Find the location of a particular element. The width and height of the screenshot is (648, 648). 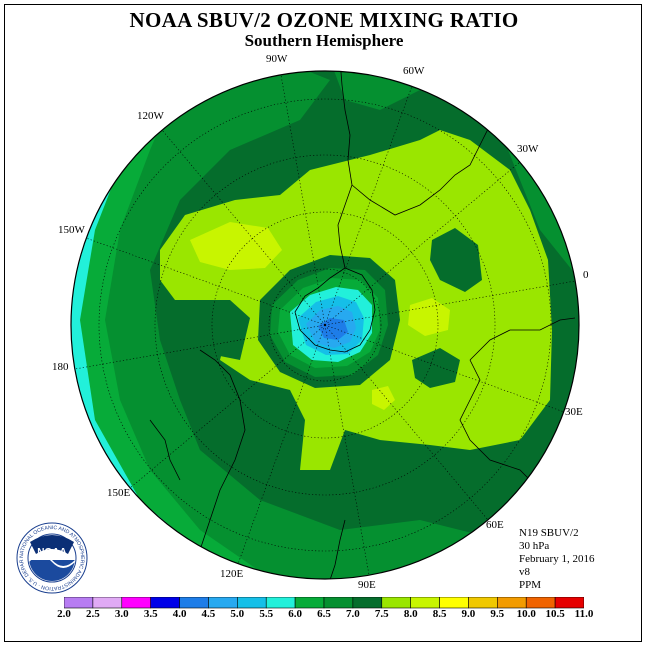

lon-label-120w: 120W is located at coordinates (151, 116).